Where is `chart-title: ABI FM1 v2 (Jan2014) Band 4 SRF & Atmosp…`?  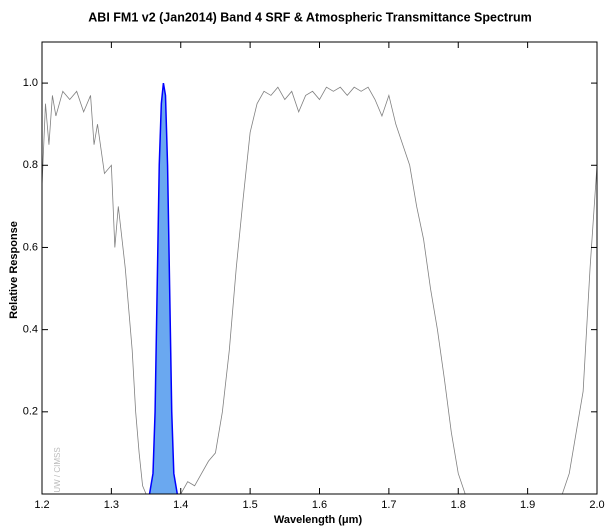
chart-title: ABI FM1 v2 (Jan2014) Band 4 SRF & Atmosp… is located at coordinates (309, 17).